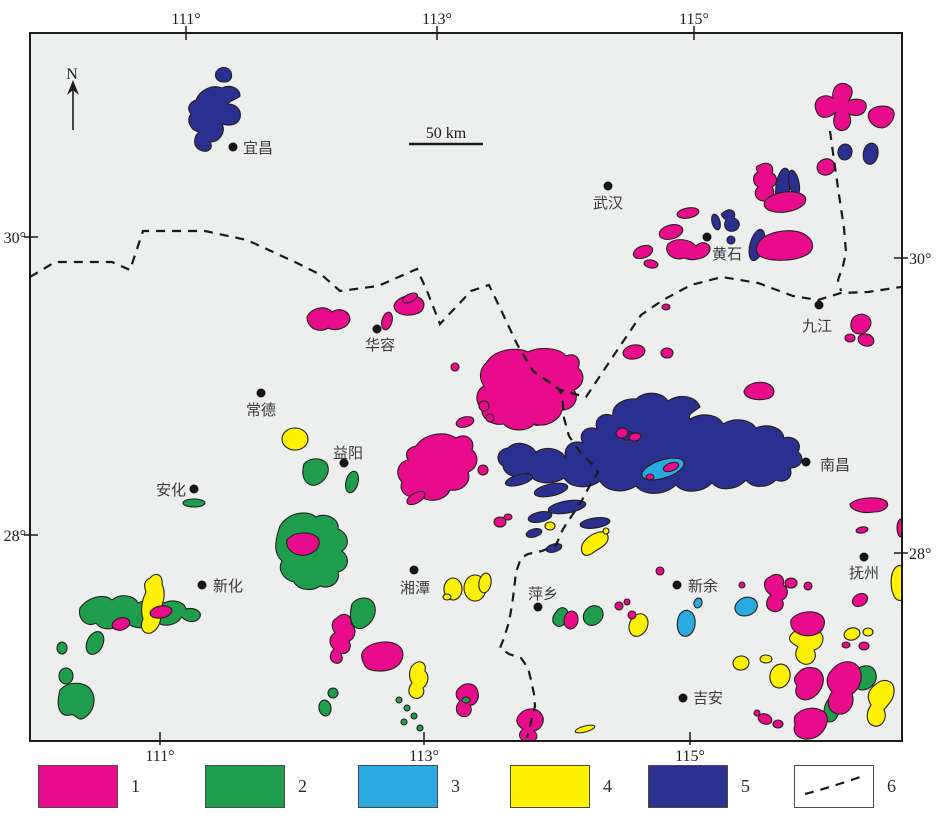  I want to click on city-label: 新余, so click(703, 586).